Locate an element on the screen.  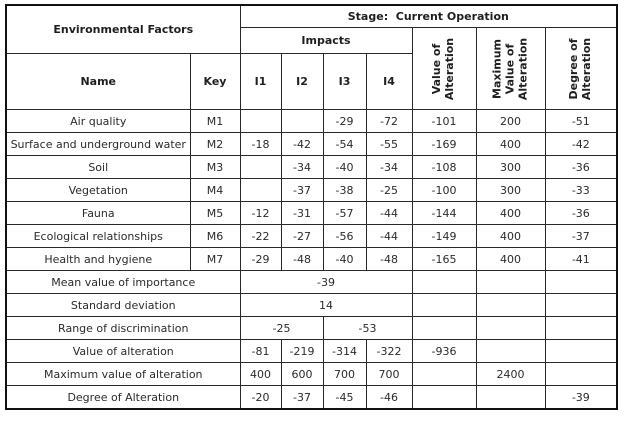
impact-value-i3: -56 is located at coordinates (344, 236).